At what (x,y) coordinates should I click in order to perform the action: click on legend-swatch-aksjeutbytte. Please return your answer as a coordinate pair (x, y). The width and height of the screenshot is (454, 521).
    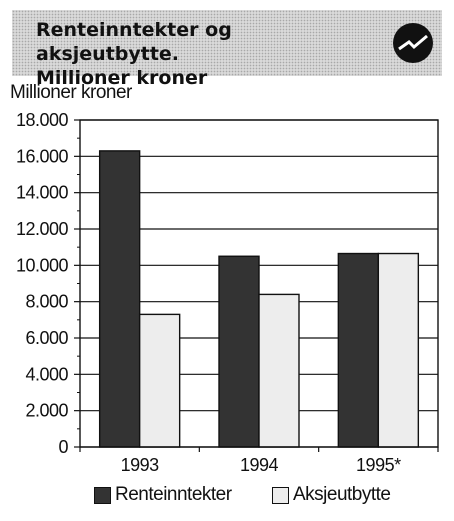
    Looking at the image, I should click on (280, 495).